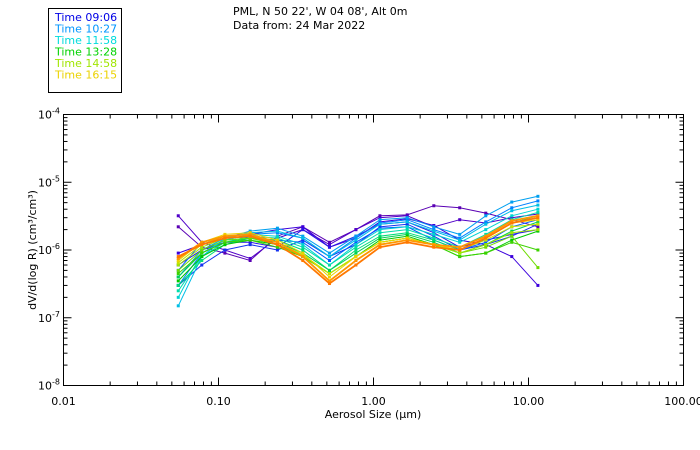  Describe the element at coordinates (299, 25) in the screenshot. I see `chart-title-date: Data from: 24 Mar 2022` at that location.